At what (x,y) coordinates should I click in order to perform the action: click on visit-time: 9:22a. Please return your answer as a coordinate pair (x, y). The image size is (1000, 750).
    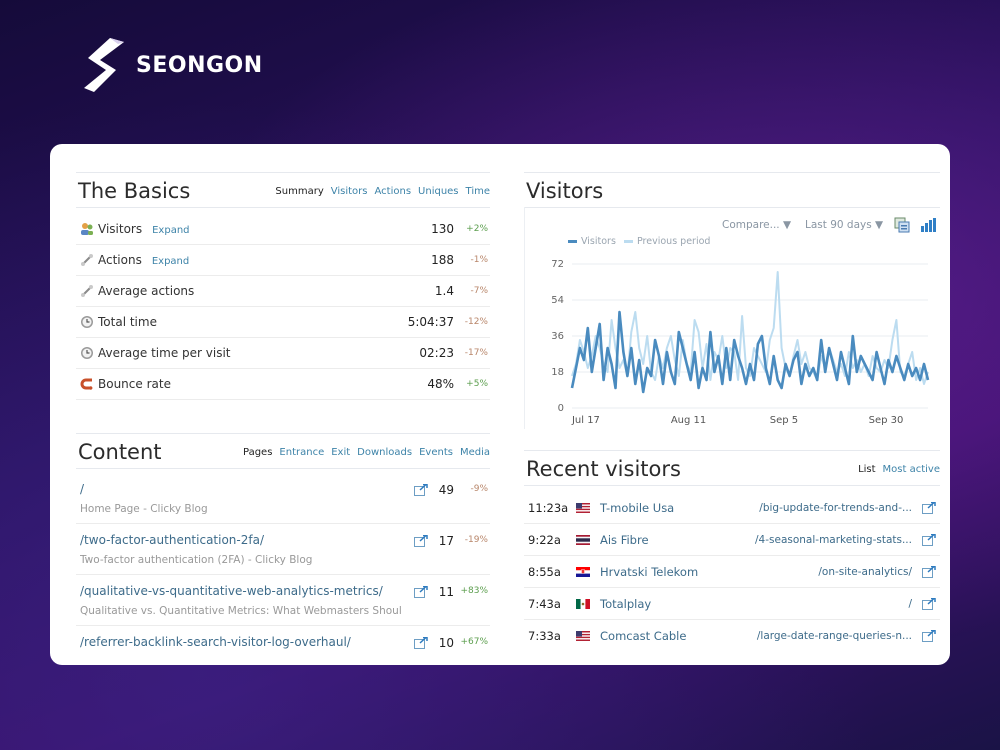
    Looking at the image, I should click on (544, 539).